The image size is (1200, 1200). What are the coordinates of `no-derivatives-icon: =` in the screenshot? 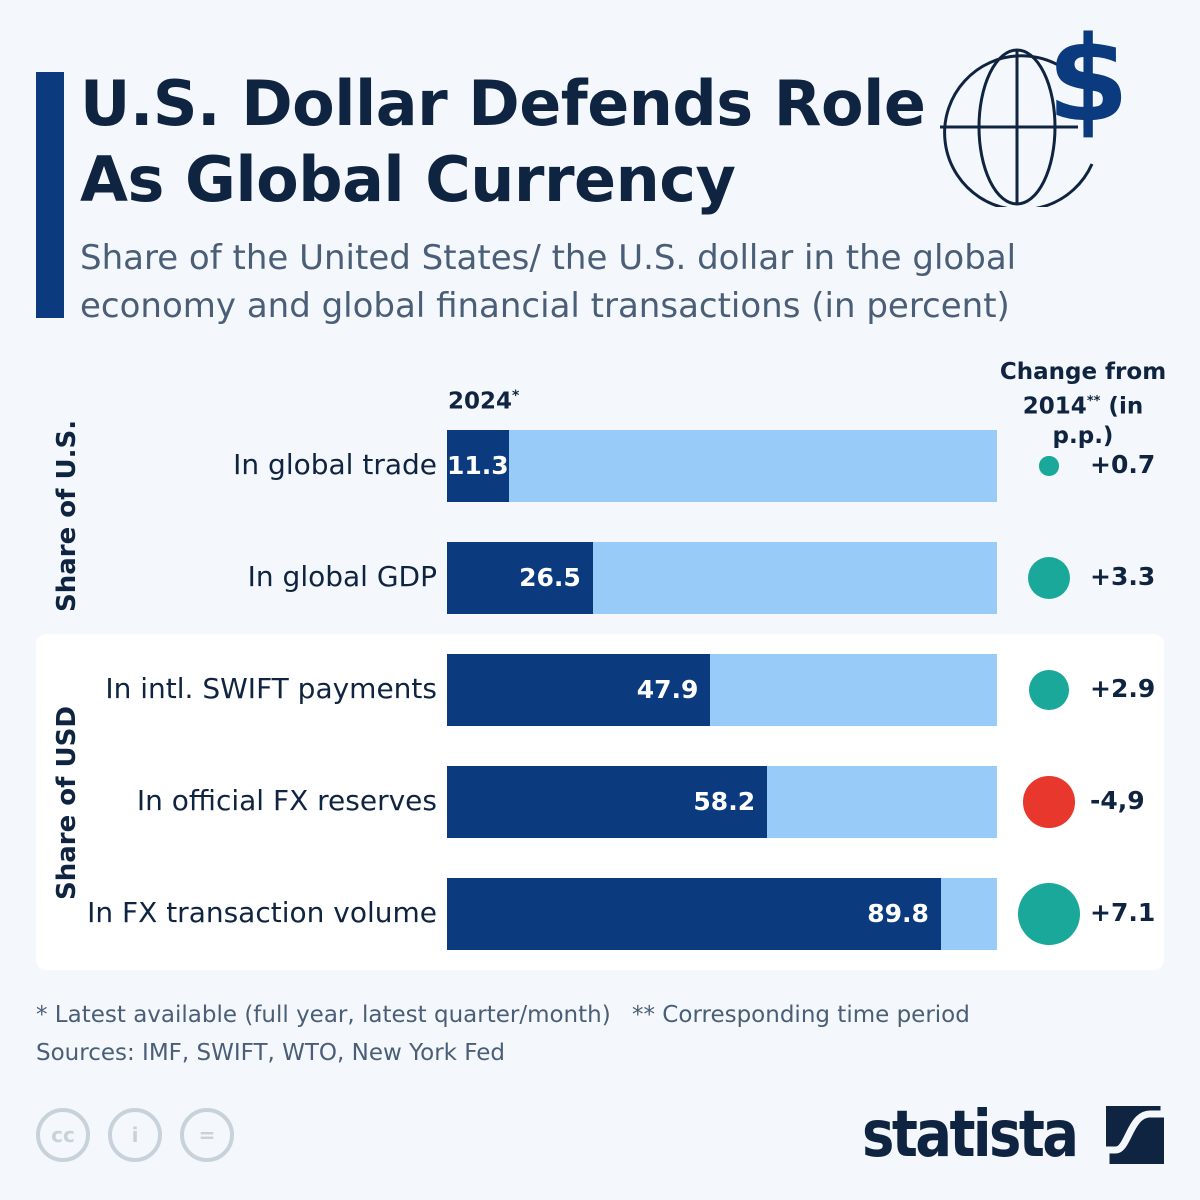 It's located at (207, 1135).